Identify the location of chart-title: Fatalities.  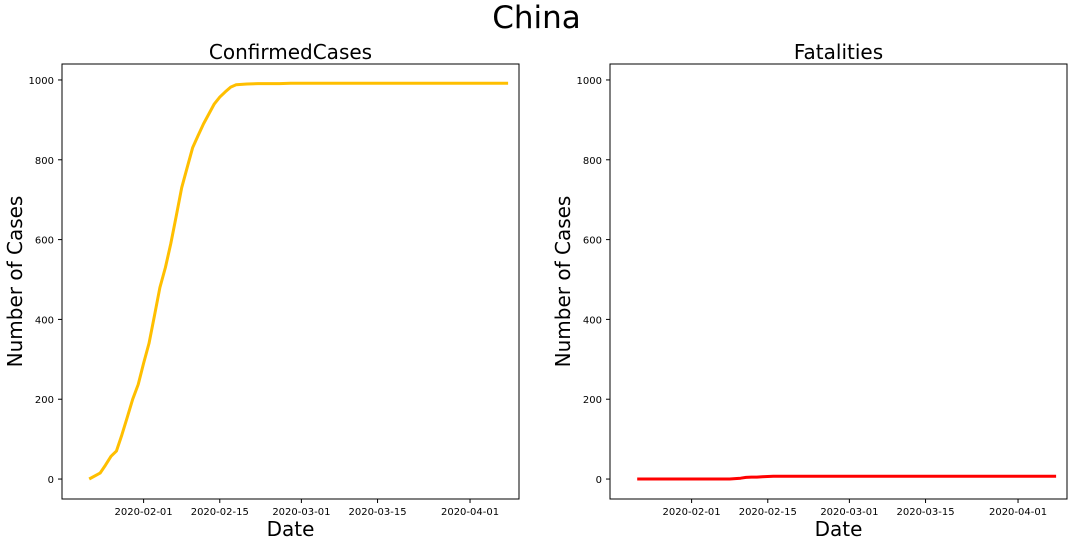
(838, 52).